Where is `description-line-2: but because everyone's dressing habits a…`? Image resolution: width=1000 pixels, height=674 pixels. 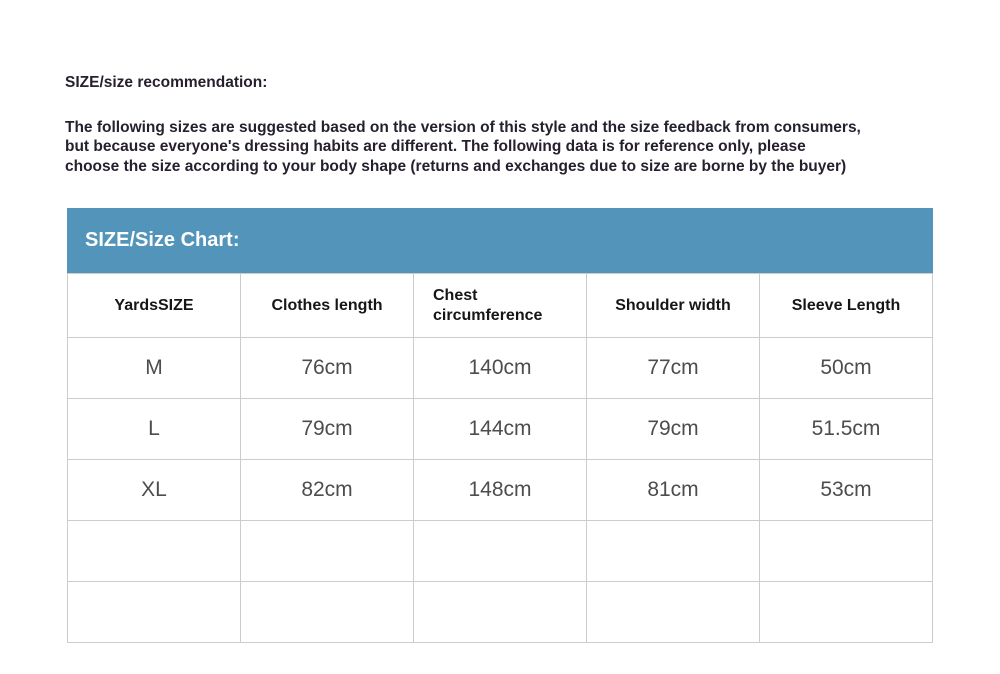 description-line-2: but because everyone's dressing habits a… is located at coordinates (435, 147).